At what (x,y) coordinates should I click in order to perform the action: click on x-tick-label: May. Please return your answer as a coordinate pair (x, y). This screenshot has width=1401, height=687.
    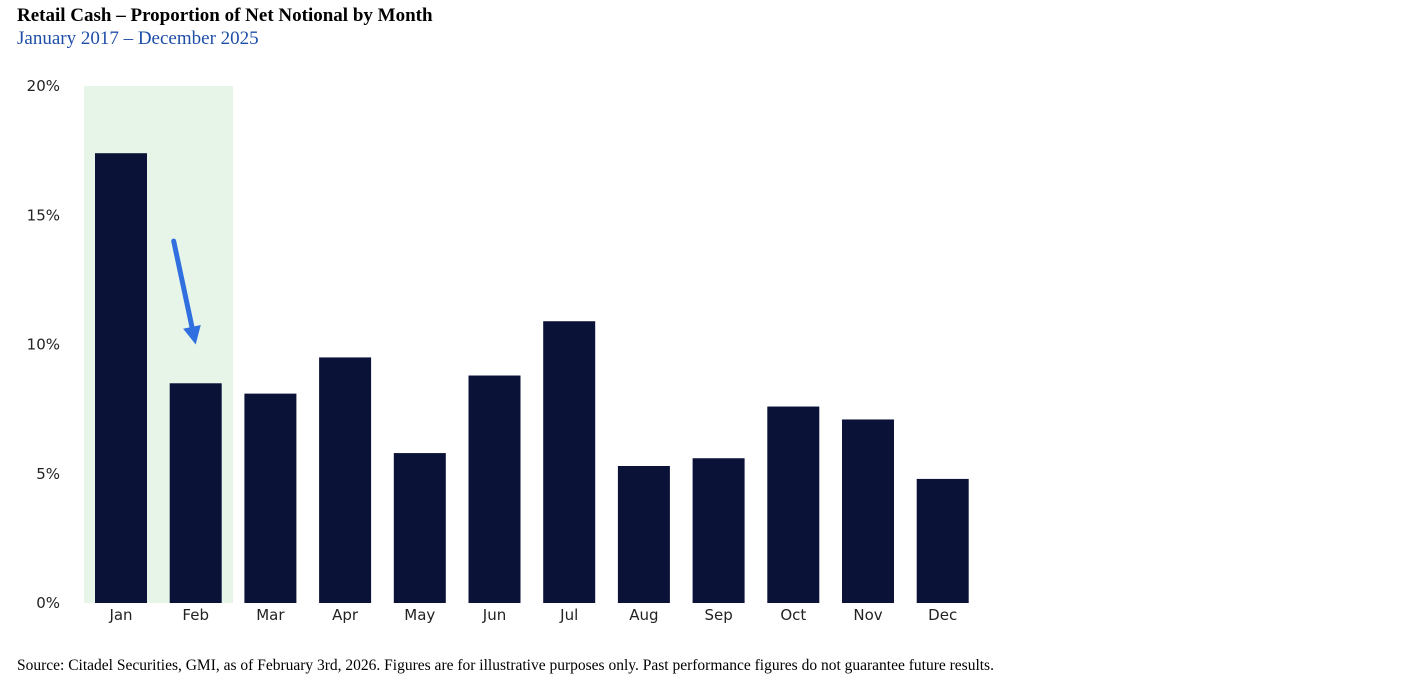
    Looking at the image, I should click on (419, 615).